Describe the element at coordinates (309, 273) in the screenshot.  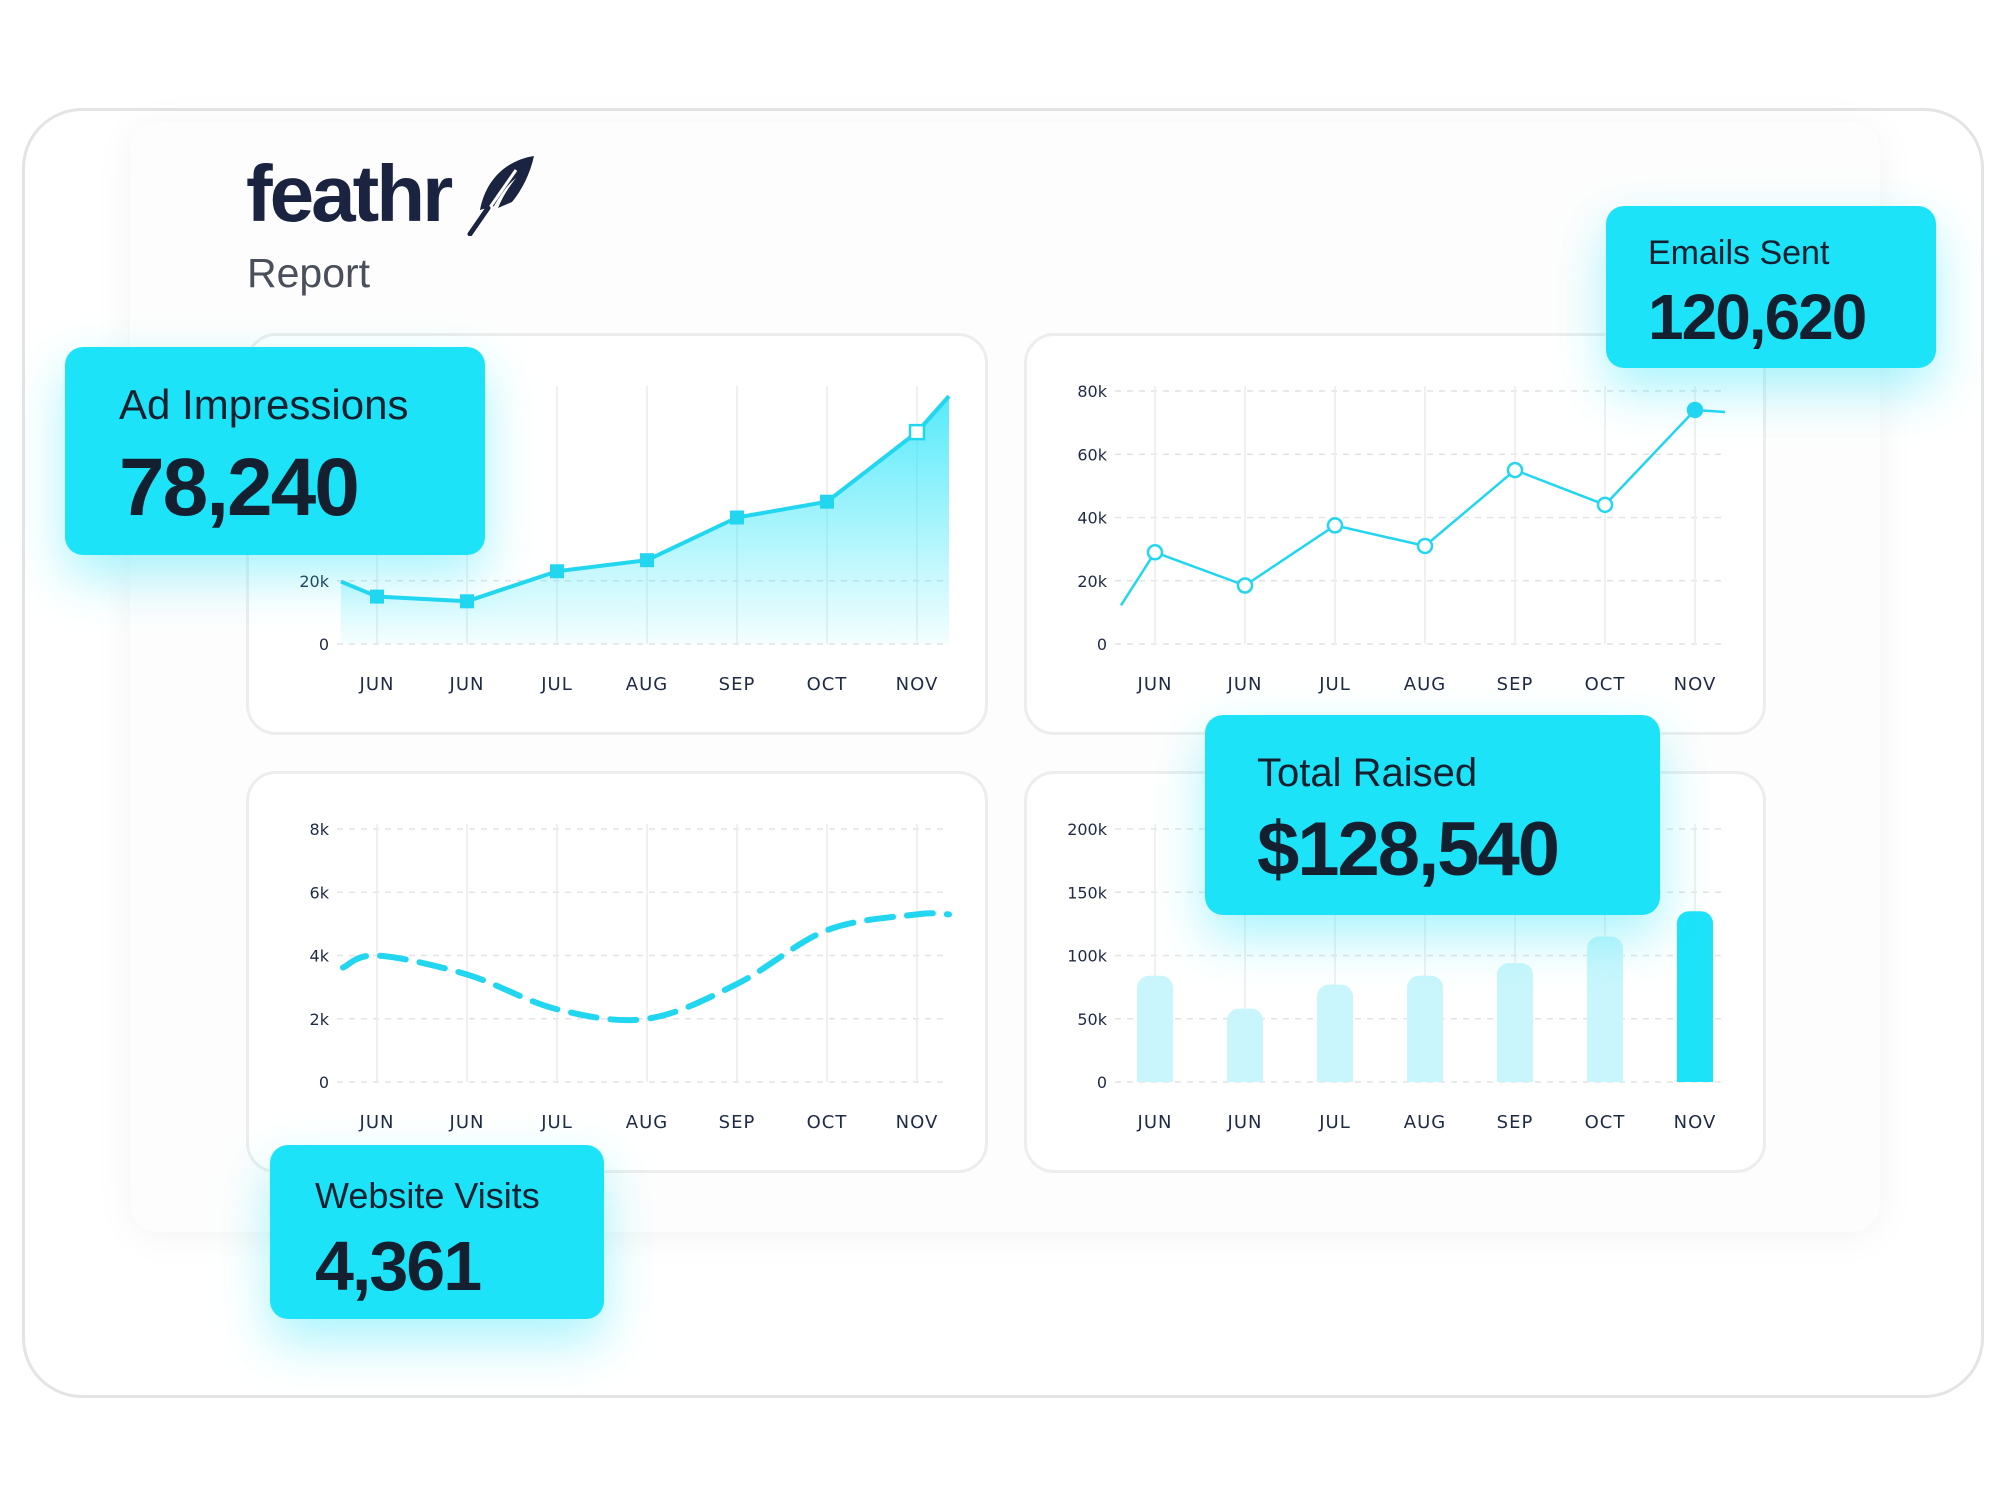
I see `page-subtitle: Report` at that location.